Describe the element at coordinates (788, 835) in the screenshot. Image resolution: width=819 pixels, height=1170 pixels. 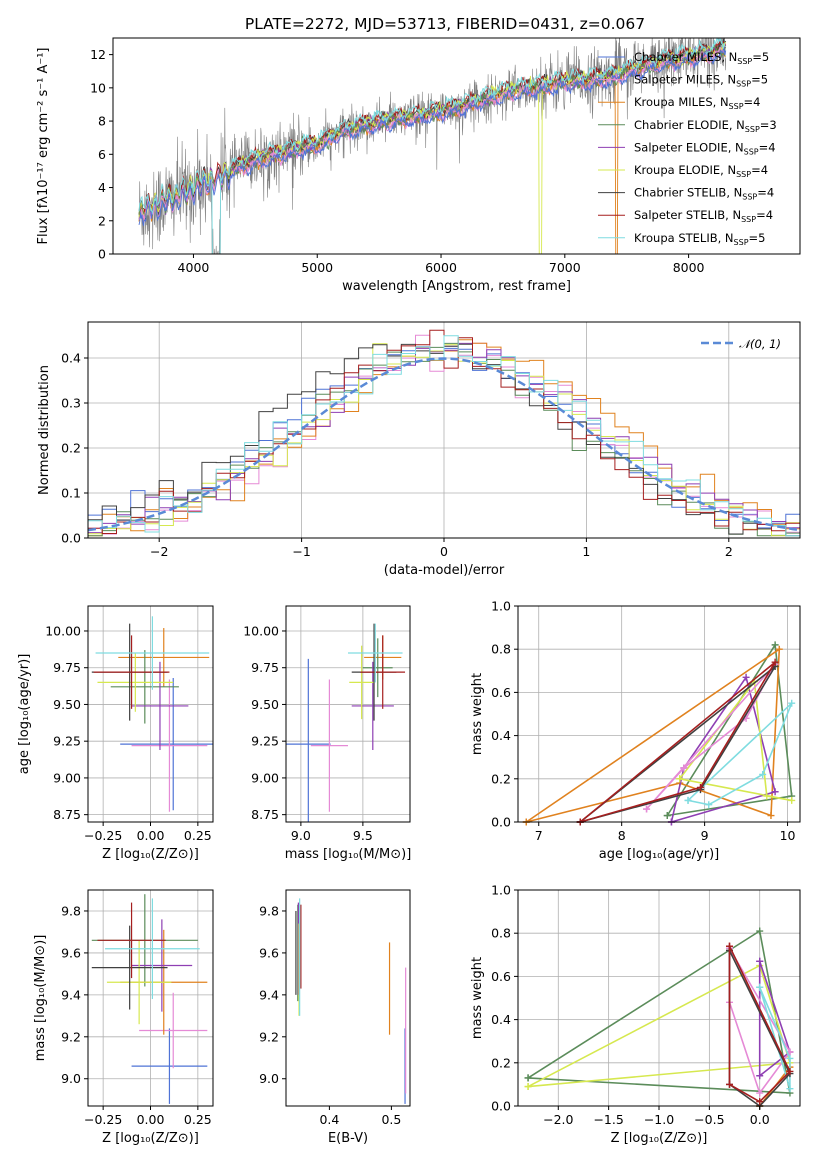
I see `x-tick-label: 10` at that location.